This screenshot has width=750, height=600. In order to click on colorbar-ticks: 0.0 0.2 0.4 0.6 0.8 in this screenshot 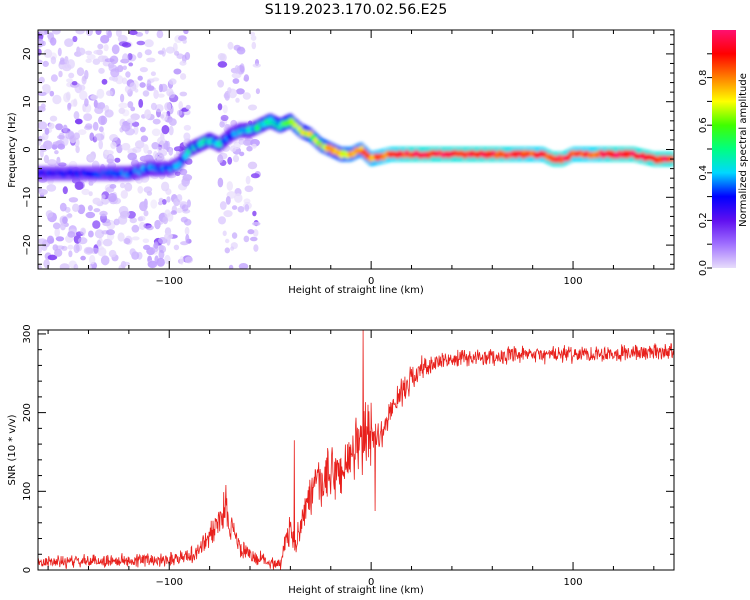, I will do `click(705, 164)`.